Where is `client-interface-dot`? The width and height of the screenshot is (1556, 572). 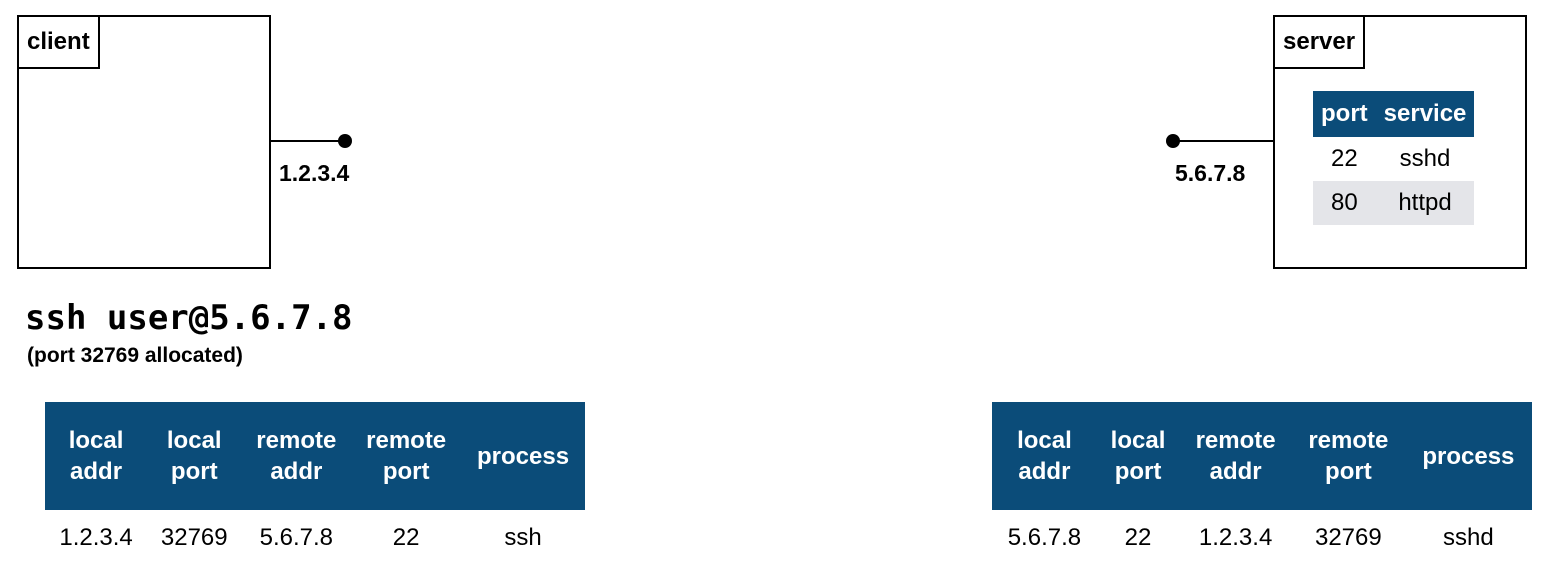
client-interface-dot is located at coordinates (345, 141).